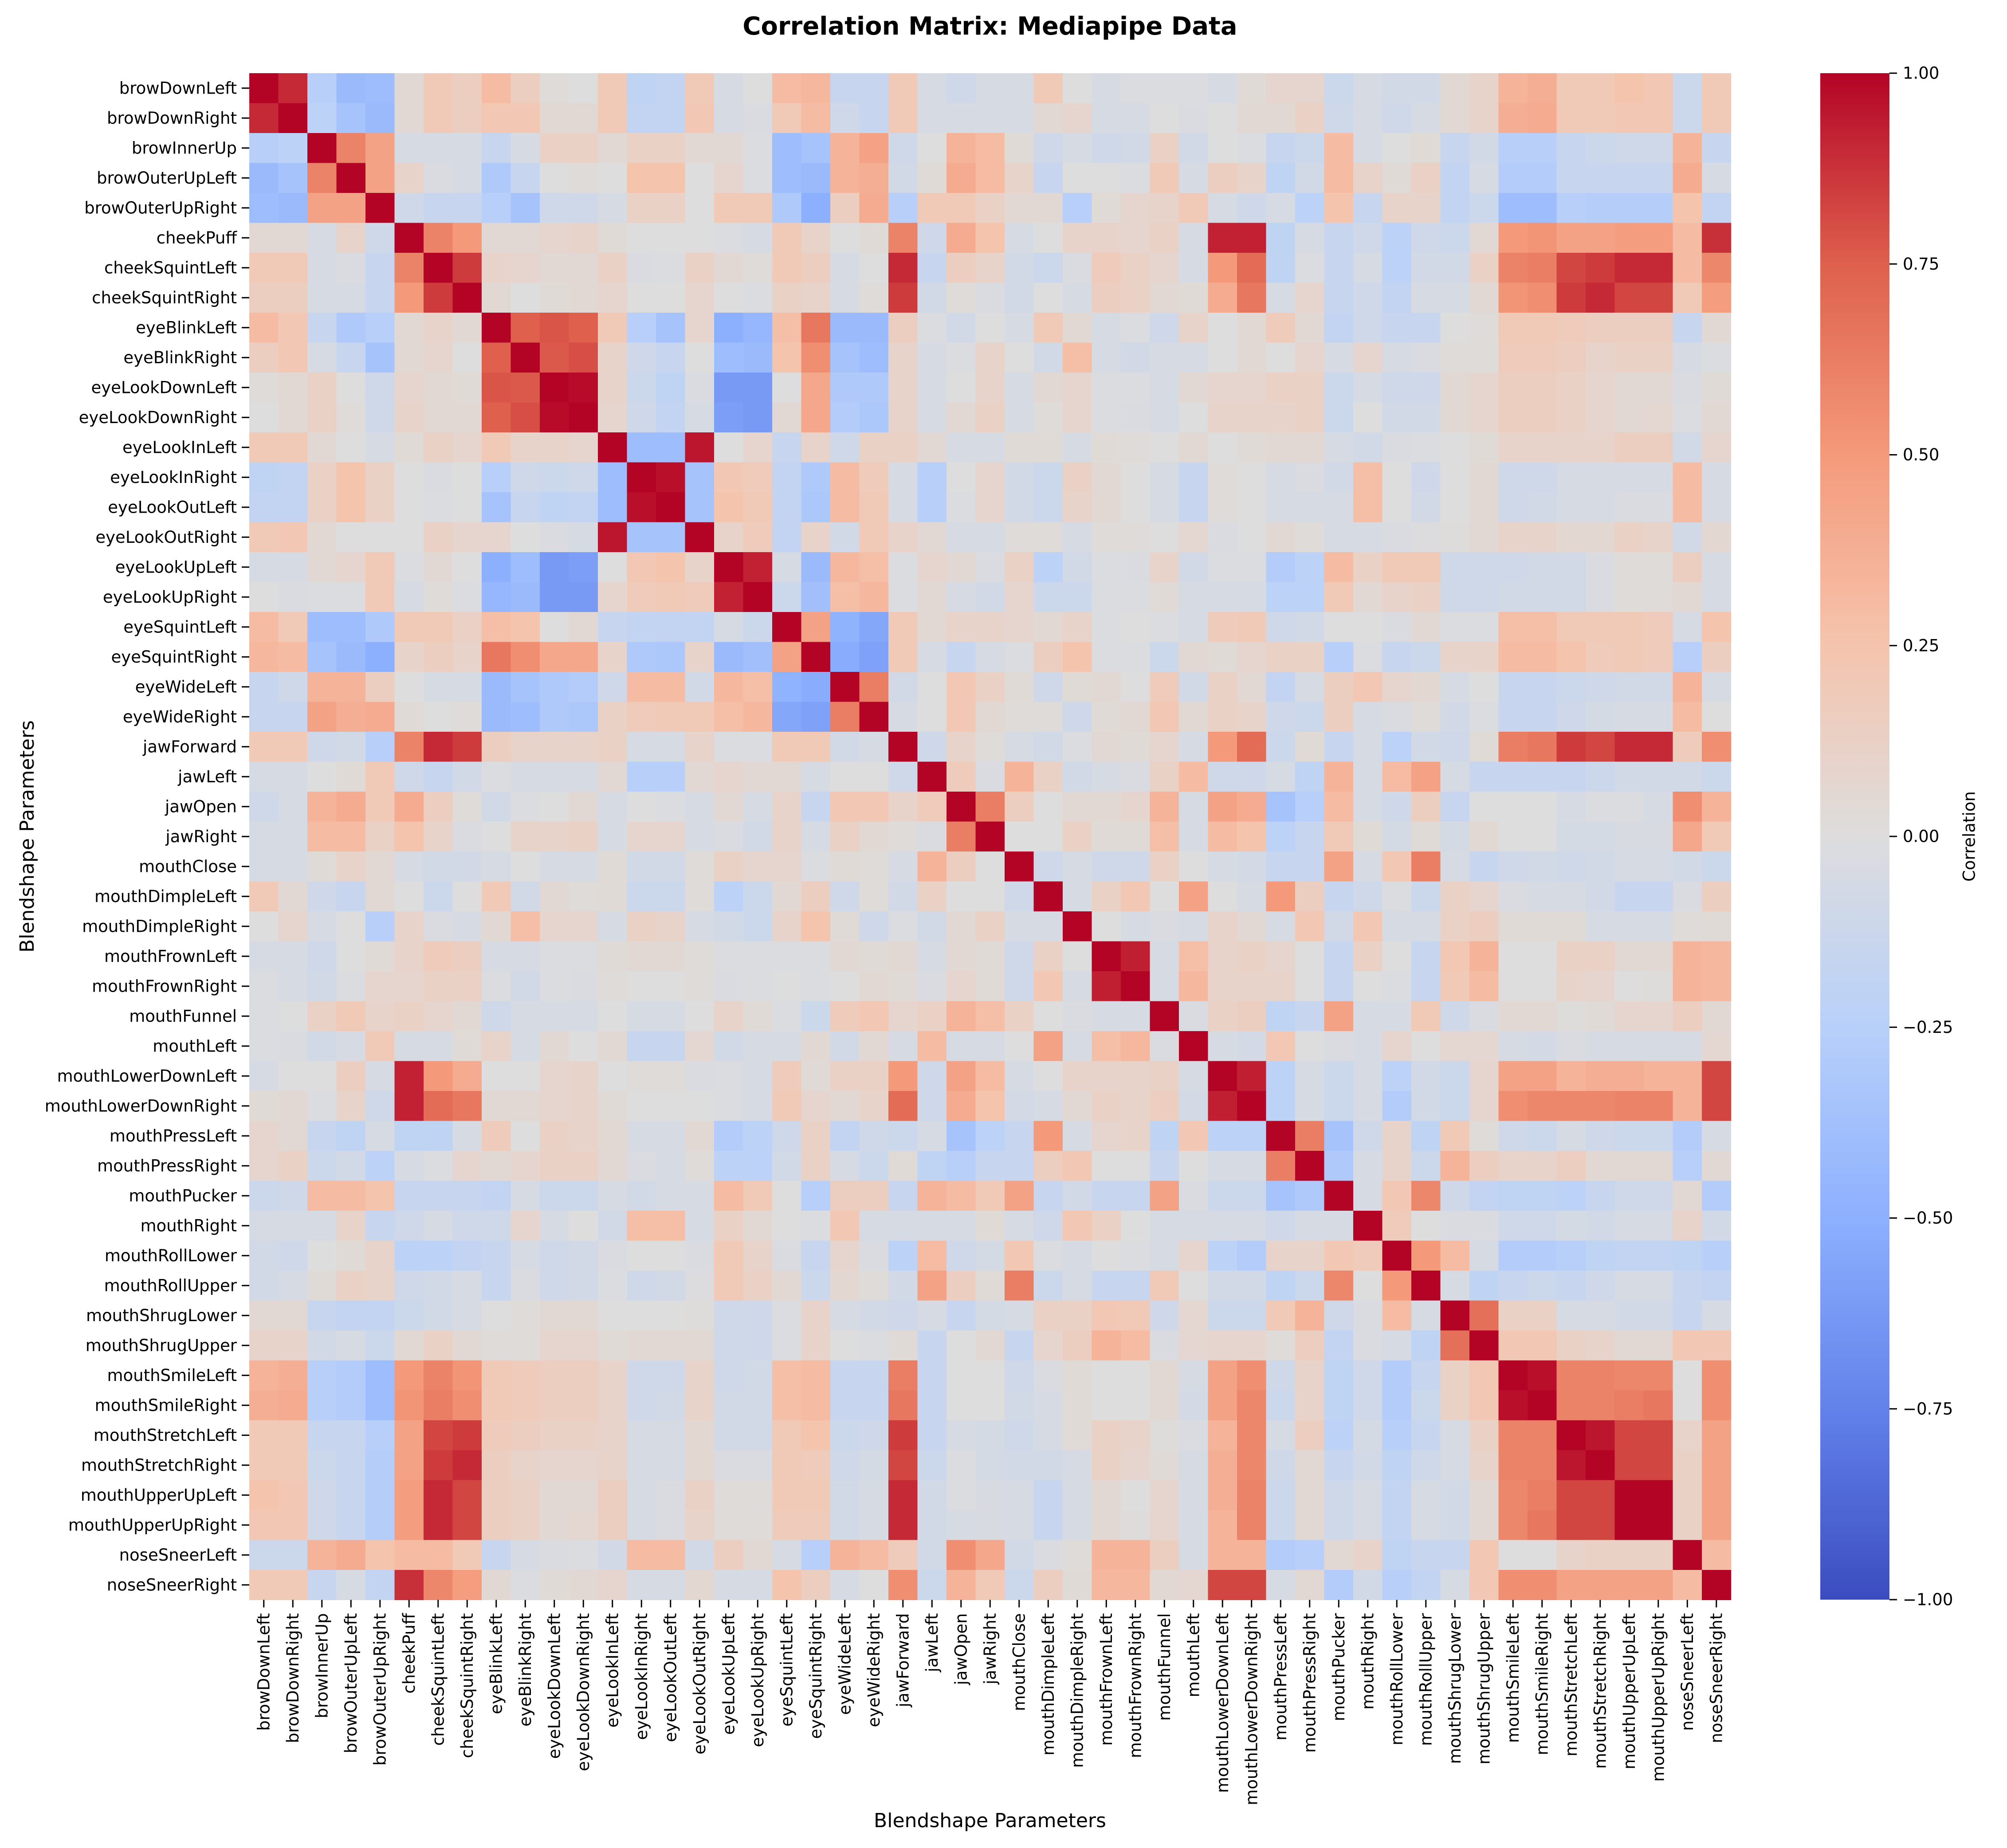  I want to click on y-tick-label: mouthUpperUpRight, so click(152, 1524).